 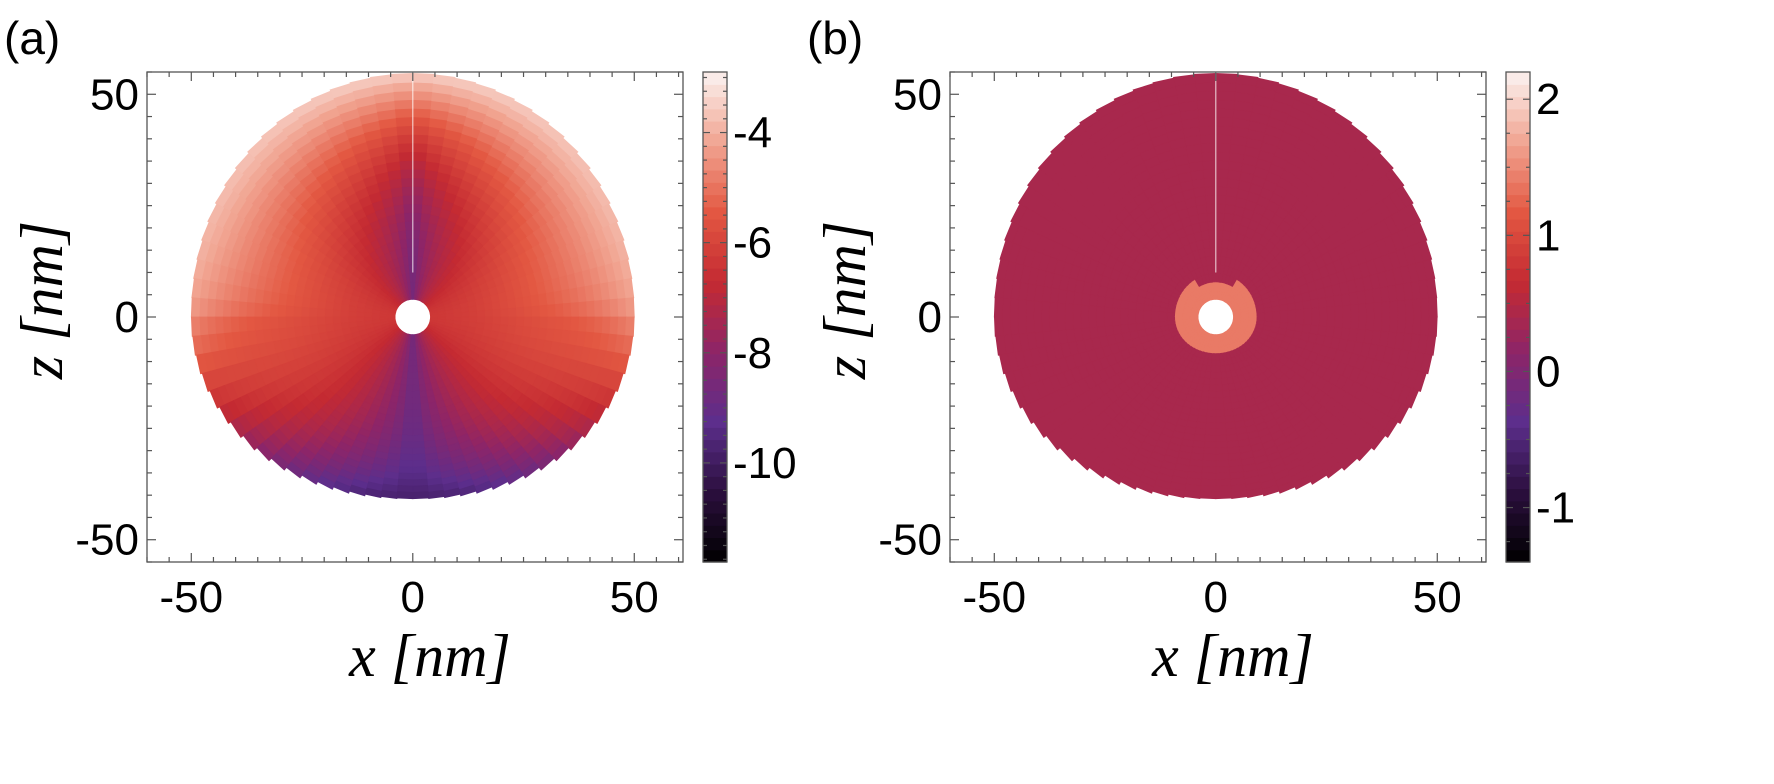 What do you see at coordinates (42, 300) in the screenshot?
I see `y-axis-title: z [nm]` at bounding box center [42, 300].